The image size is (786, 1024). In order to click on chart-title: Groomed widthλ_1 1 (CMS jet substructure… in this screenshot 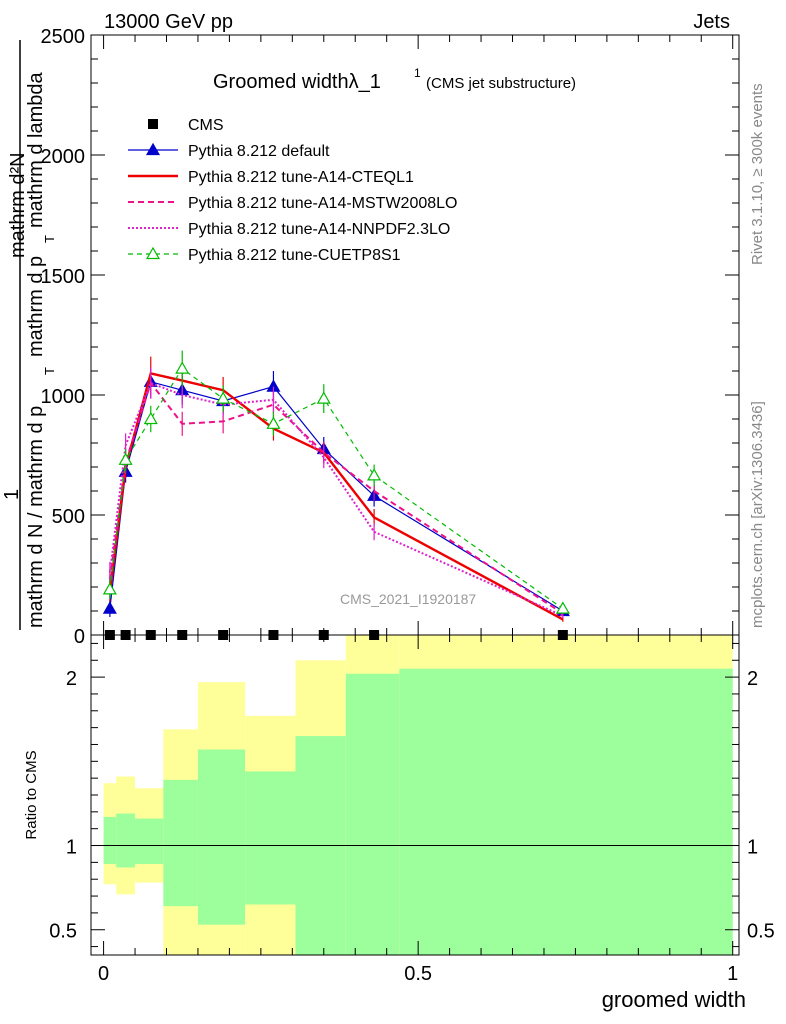, I will do `click(394, 79)`.